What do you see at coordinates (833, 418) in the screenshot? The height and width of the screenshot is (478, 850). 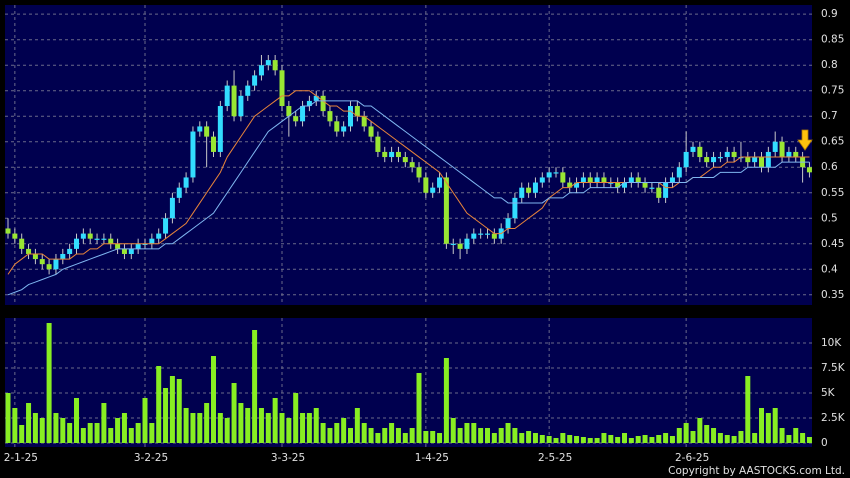 I see `y-tick-label: 2.5K` at bounding box center [833, 418].